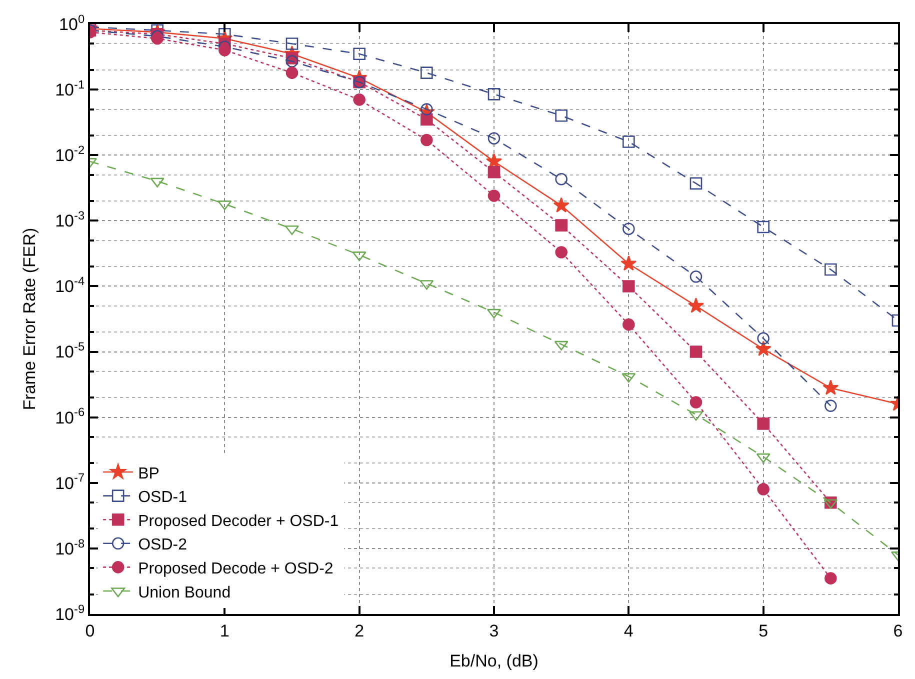  What do you see at coordinates (763, 630) in the screenshot?
I see `x-tick-label: 5` at bounding box center [763, 630].